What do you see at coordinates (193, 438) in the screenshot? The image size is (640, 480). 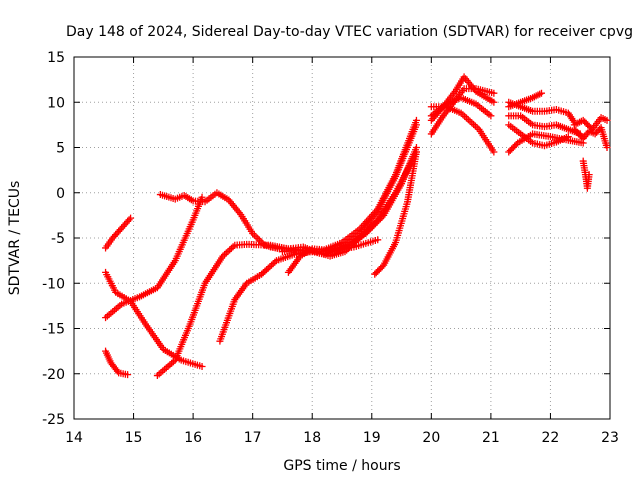 I see `x-tick-label: 16` at bounding box center [193, 438].